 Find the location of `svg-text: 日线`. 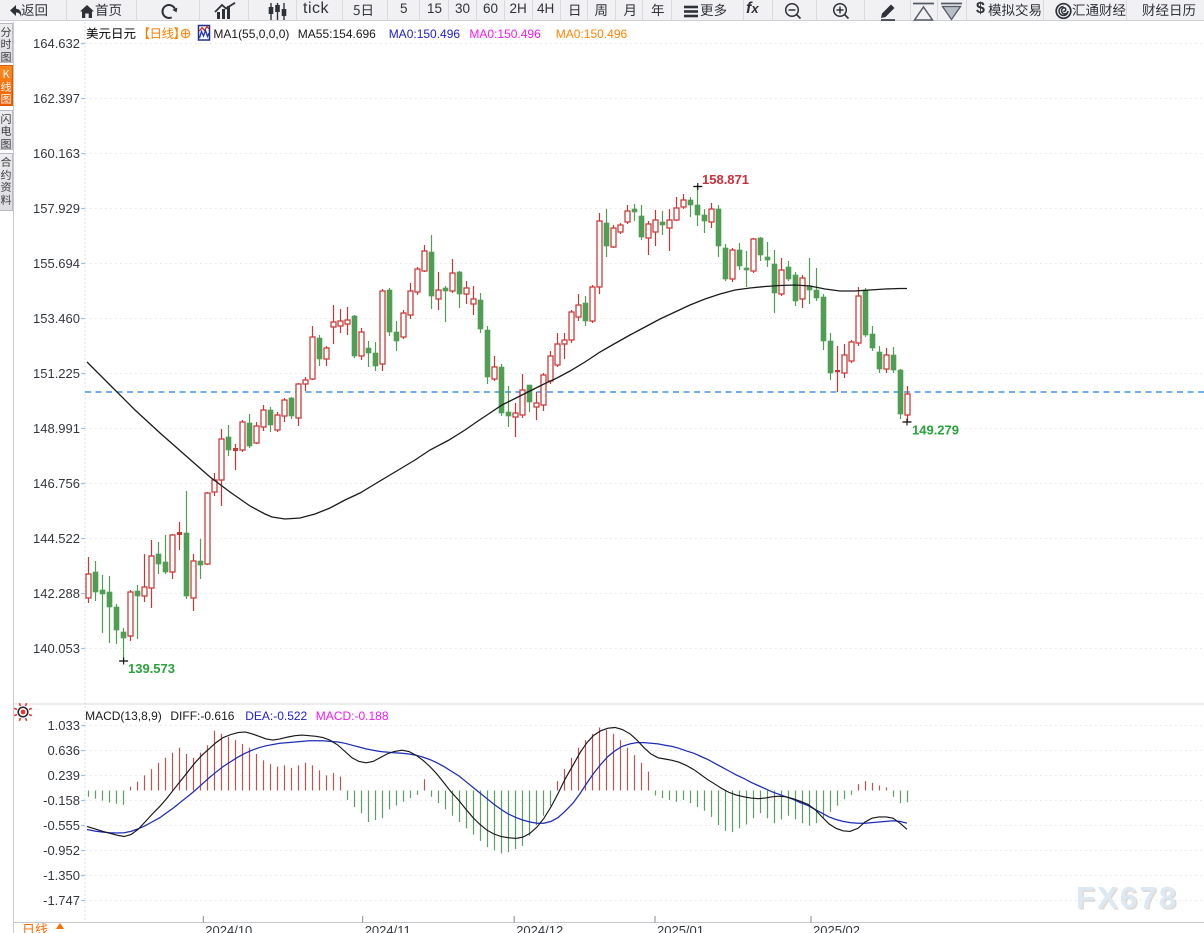

svg-text: 日线 is located at coordinates (35, 926).